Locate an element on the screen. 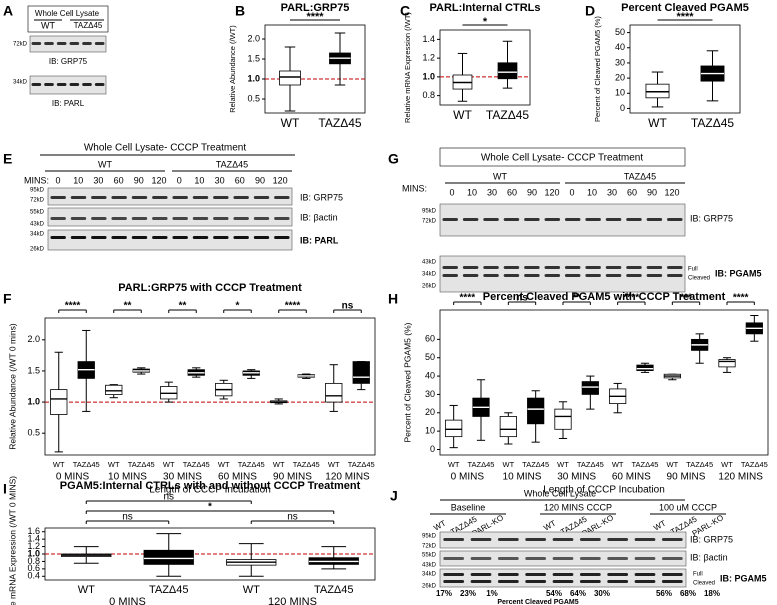 The height and width of the screenshot is (605, 777). blot-title: Whole Cell Lysate- CCCP Treatment is located at coordinates (562, 158).